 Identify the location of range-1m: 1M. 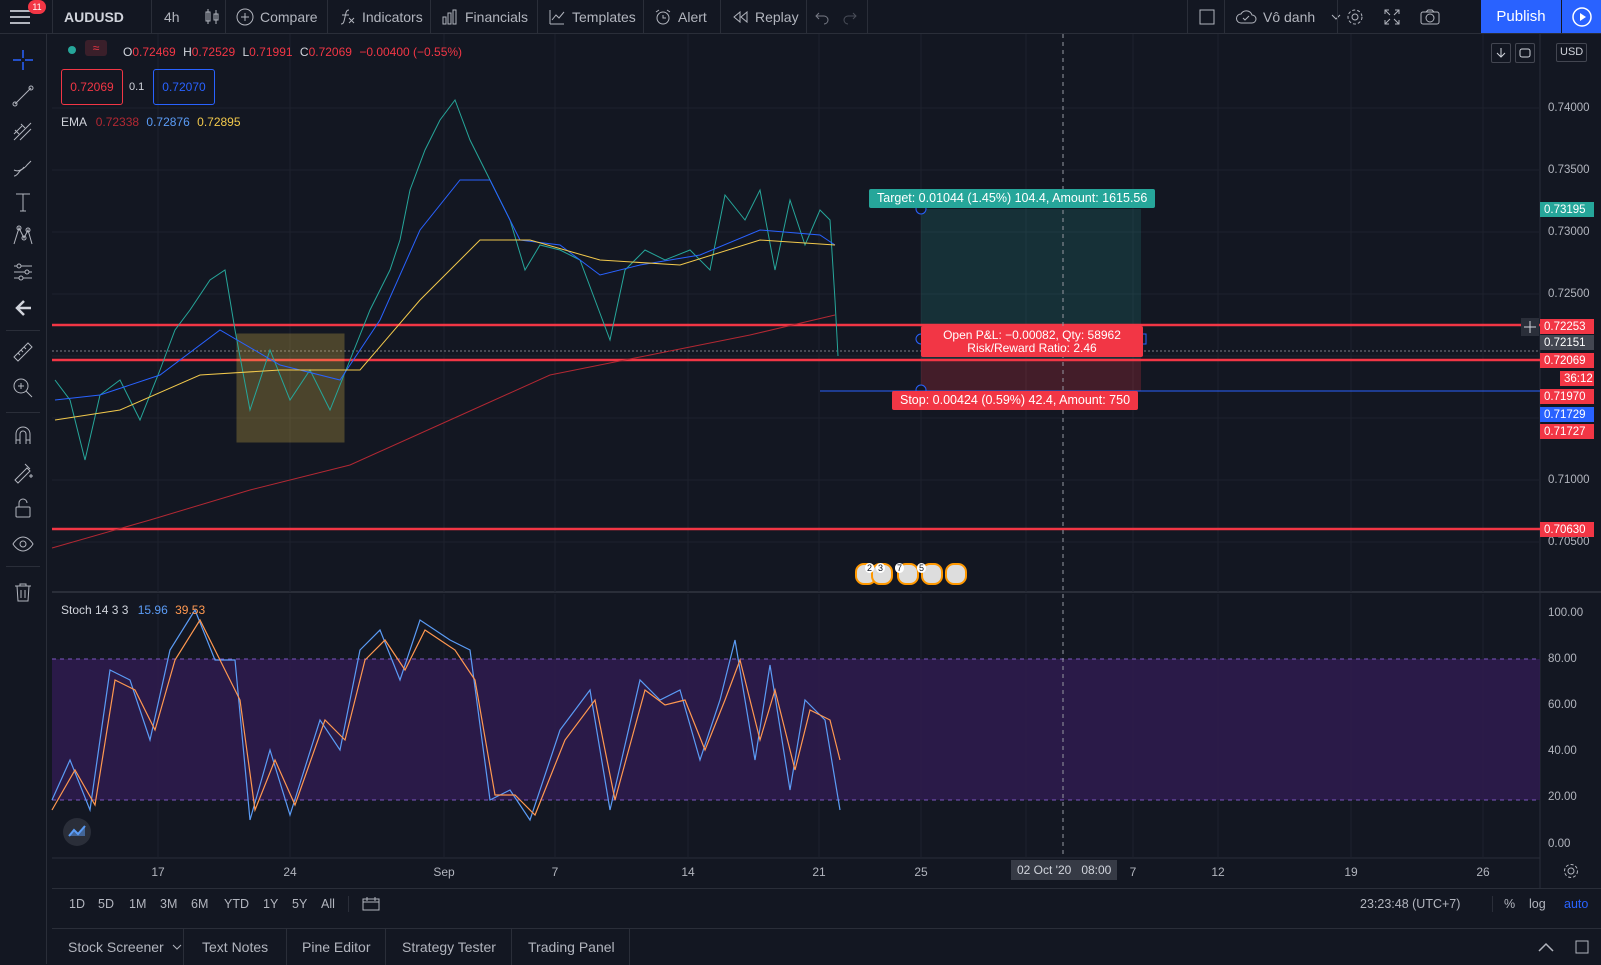
(138, 904).